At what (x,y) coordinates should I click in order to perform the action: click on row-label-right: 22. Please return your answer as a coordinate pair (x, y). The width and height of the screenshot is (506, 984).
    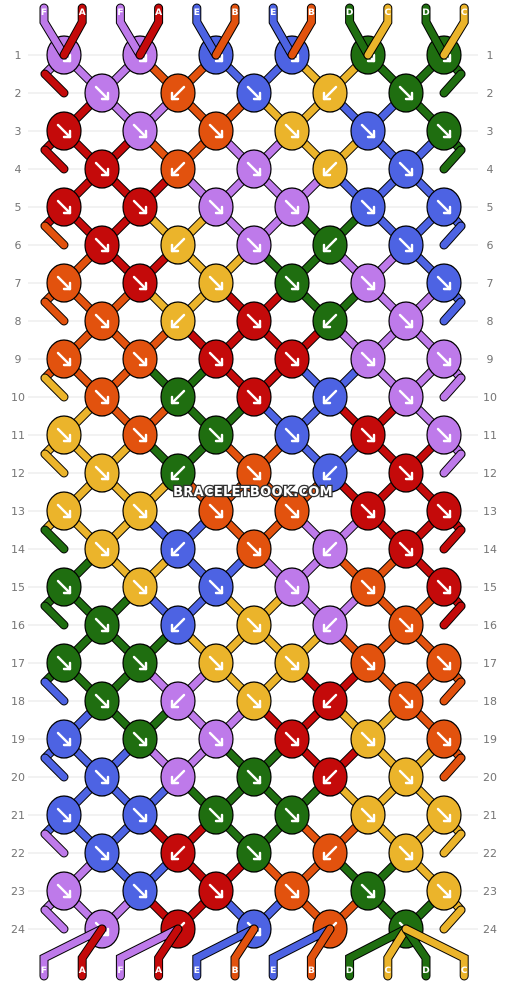
    Looking at the image, I should click on (490, 853).